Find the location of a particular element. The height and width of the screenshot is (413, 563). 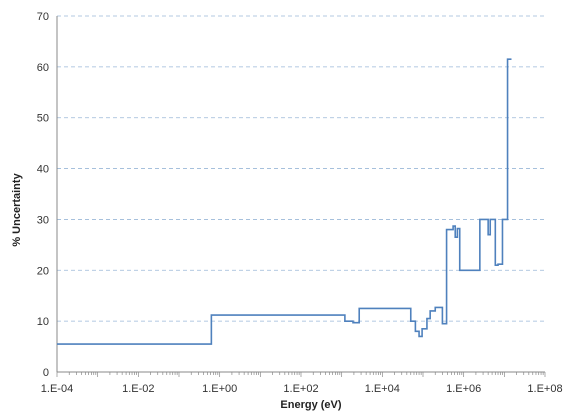

x-tick-label: 1.E+04 is located at coordinates (382, 389).